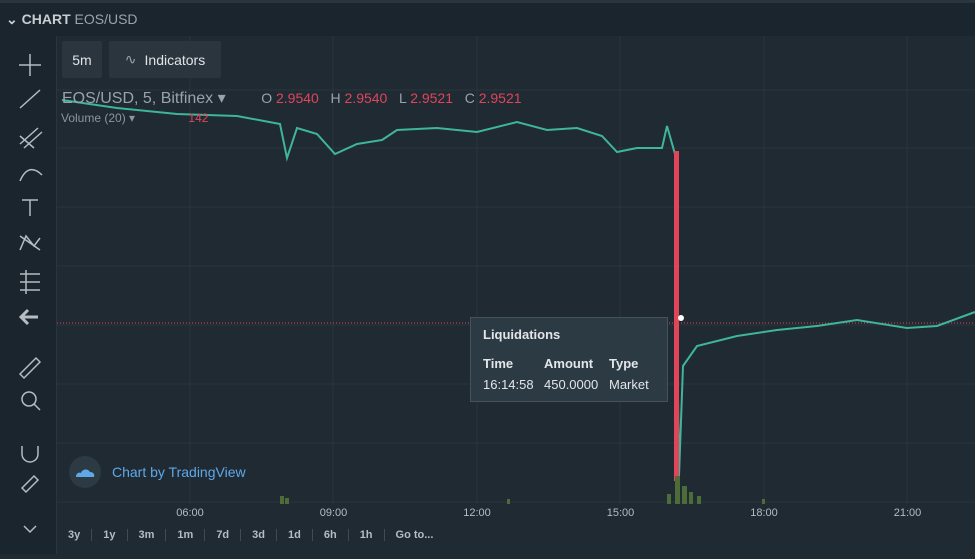 The height and width of the screenshot is (559, 975). I want to click on range-button: 3d, so click(259, 535).